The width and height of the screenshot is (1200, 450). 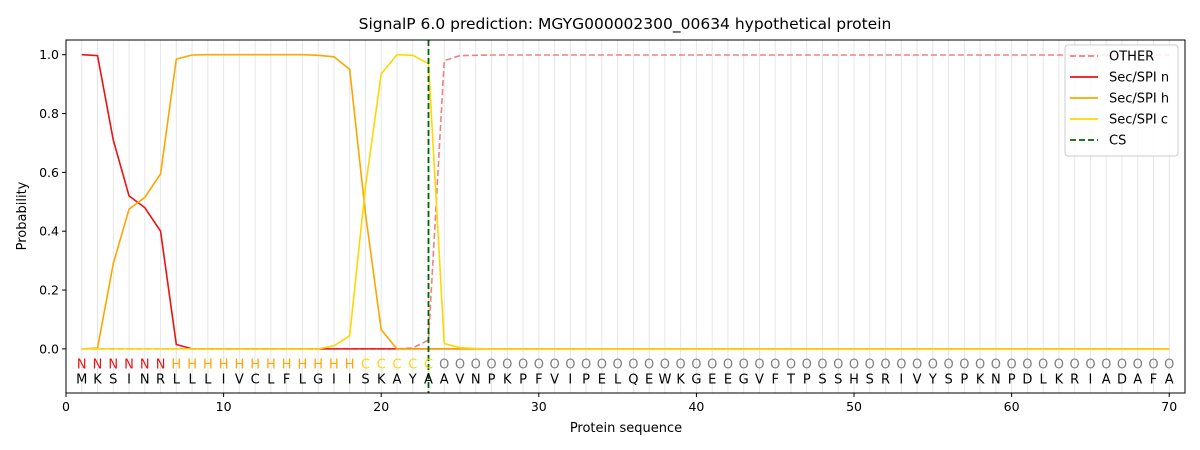 What do you see at coordinates (1139, 78) in the screenshot?
I see `legend-label: Sec/SPI n` at bounding box center [1139, 78].